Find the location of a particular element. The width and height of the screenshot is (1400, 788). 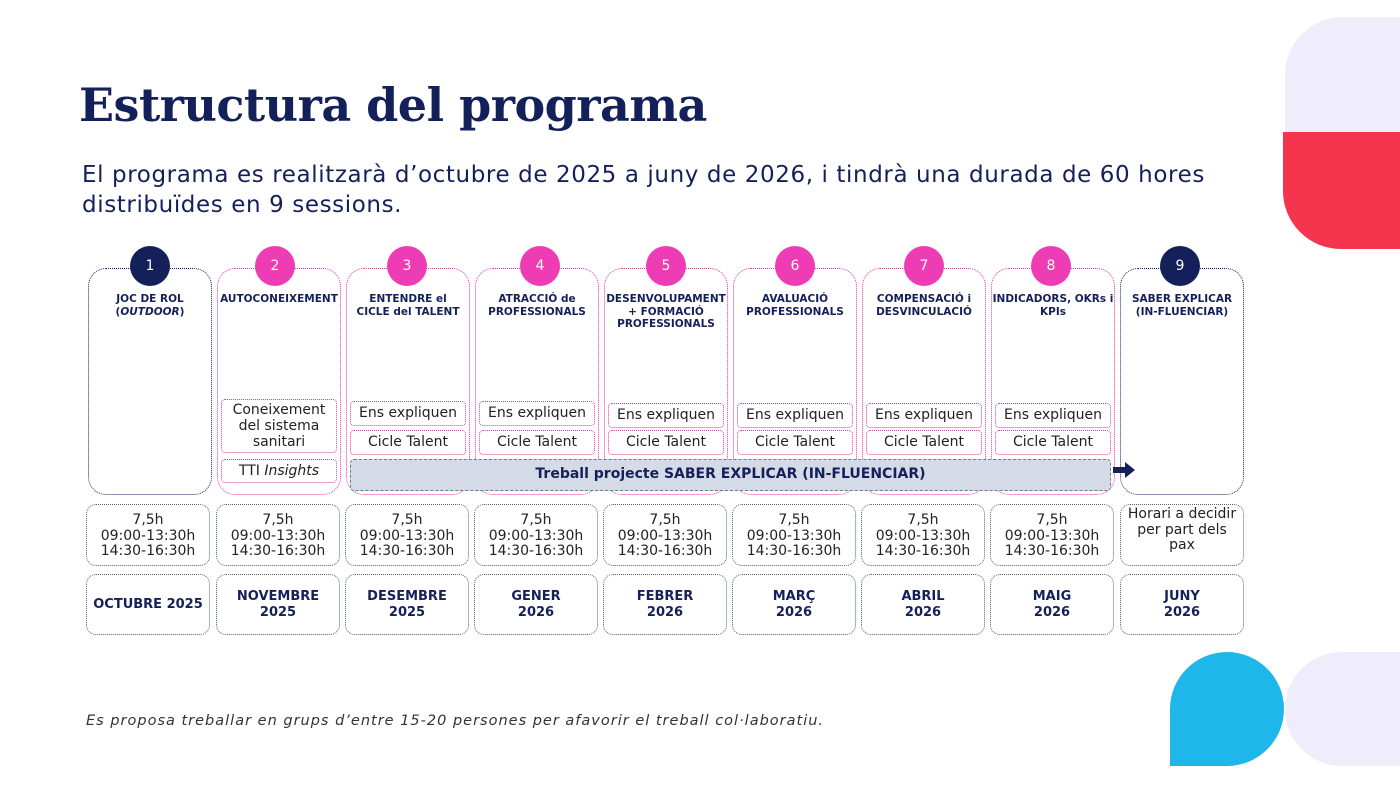

session-title-3: ENTENDRE el CICLE del TALENT is located at coordinates (408, 305).